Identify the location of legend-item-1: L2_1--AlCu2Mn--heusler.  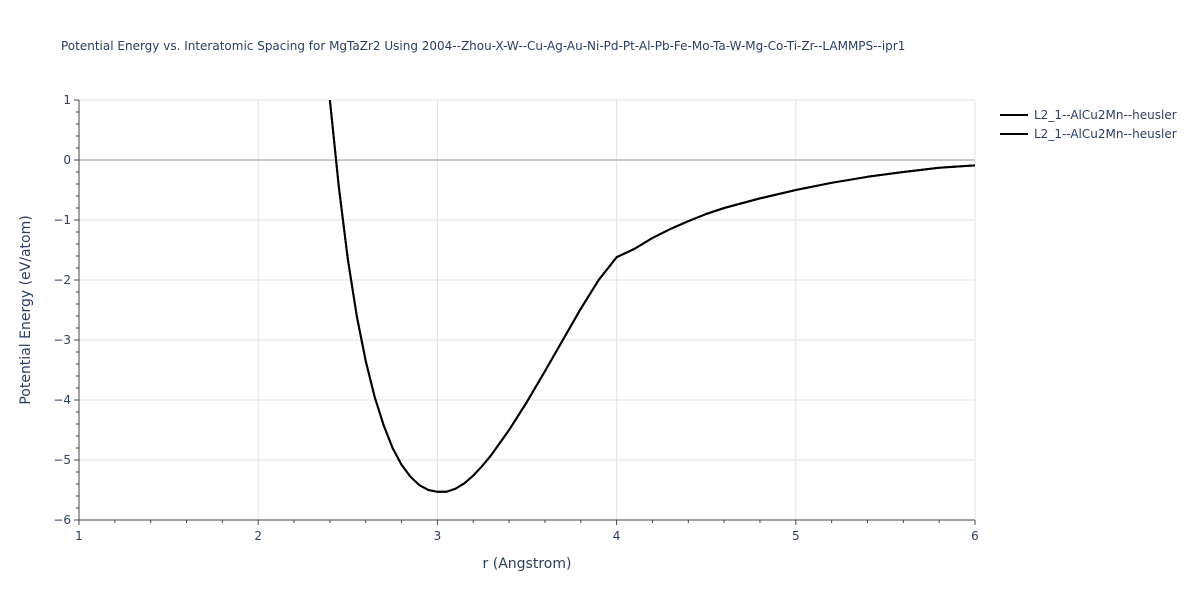
(1088, 115).